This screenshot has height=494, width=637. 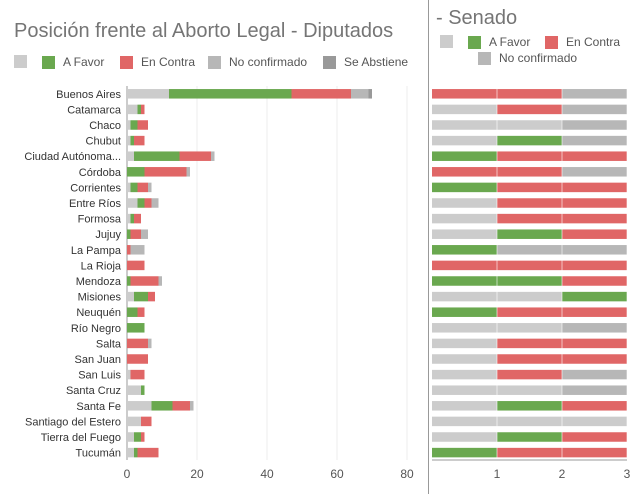 I want to click on diputados-category-label: Córdoba, so click(x=100, y=173).